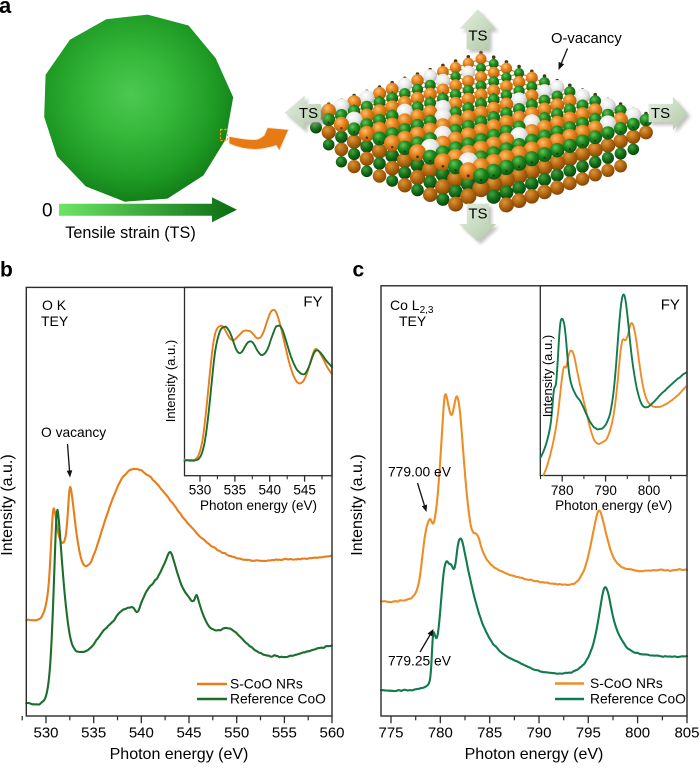 This screenshot has width=700, height=770. I want to click on svg-text: b, so click(6, 270).